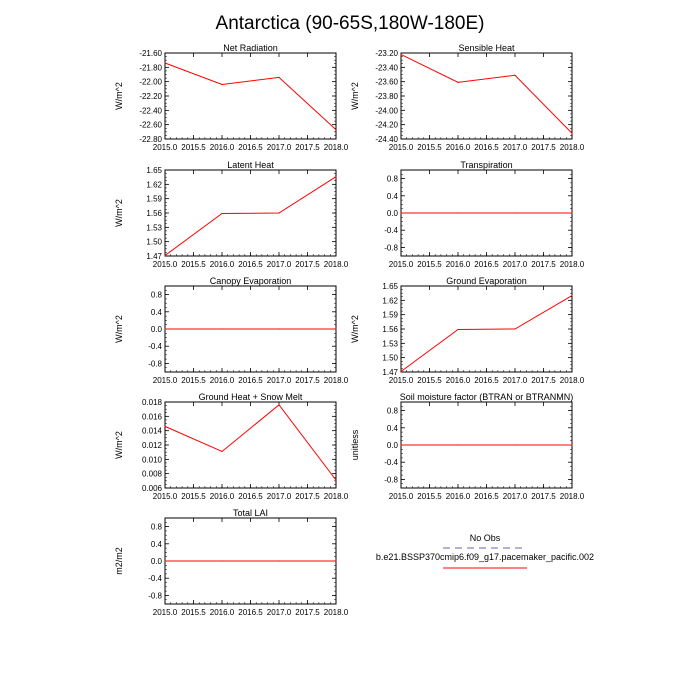  I want to click on y-tick-label: -21.80, so click(150, 67).